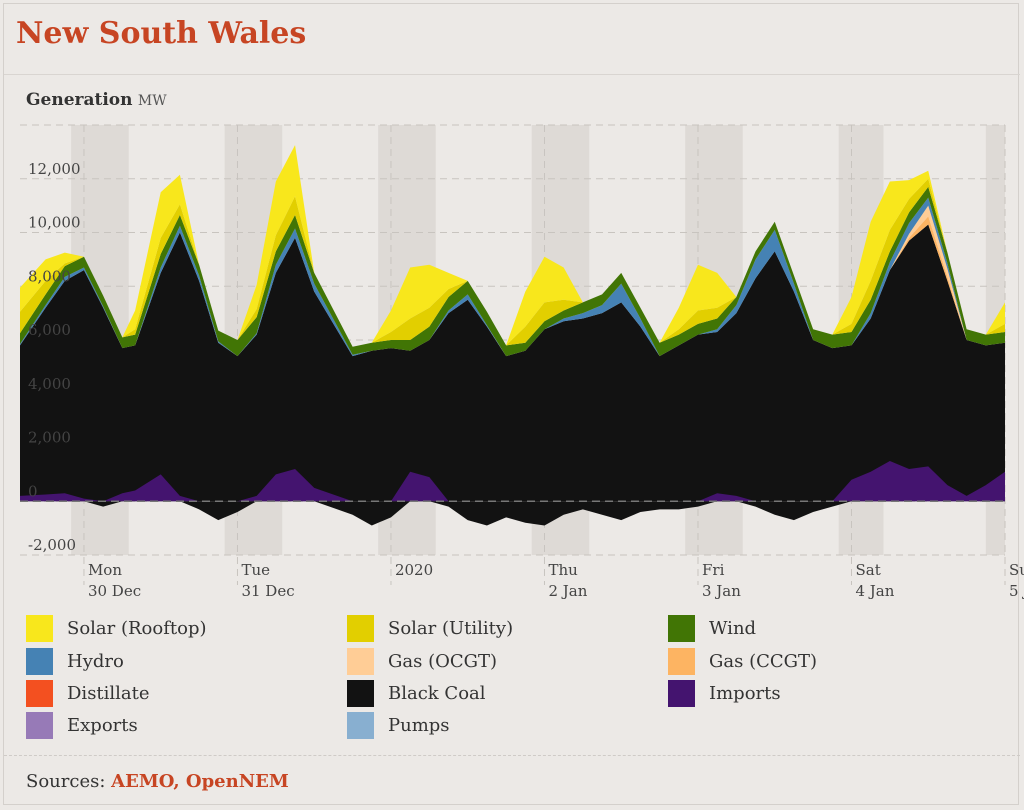  I want to click on chart-subtitle: Generation MW, so click(96, 100).